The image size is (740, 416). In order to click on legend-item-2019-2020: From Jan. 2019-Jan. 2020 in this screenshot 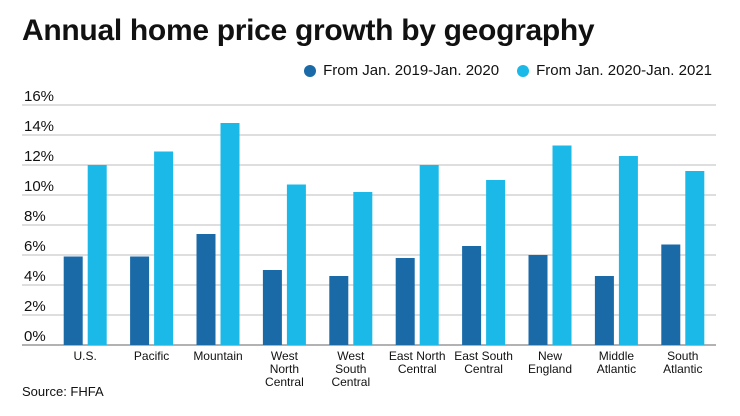, I will do `click(401, 70)`.